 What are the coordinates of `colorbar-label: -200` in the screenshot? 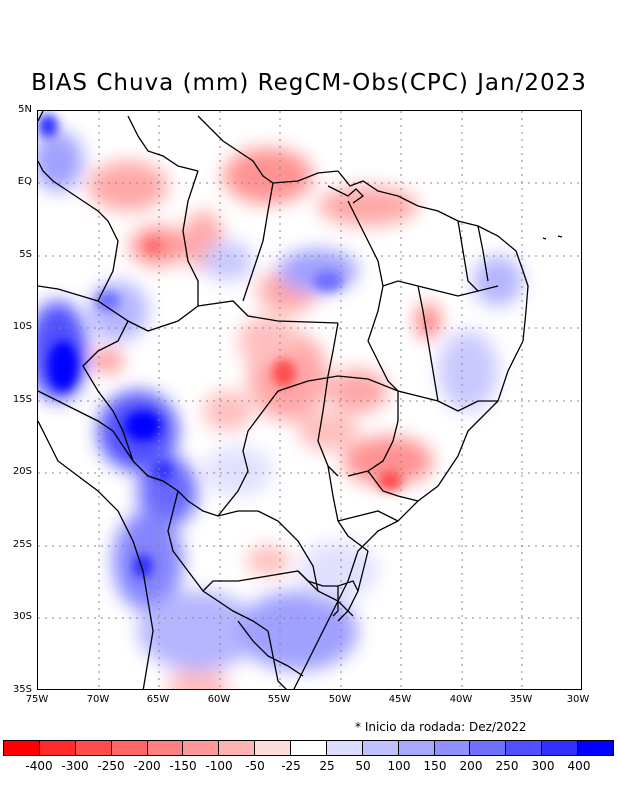 It's located at (147, 766).